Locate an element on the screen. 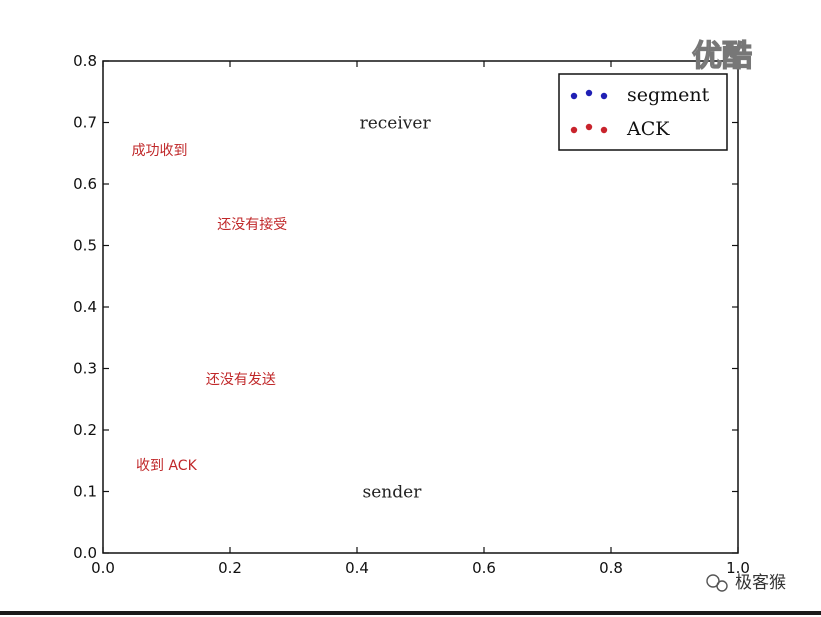  y-tick-label: 0.8 is located at coordinates (85, 61).